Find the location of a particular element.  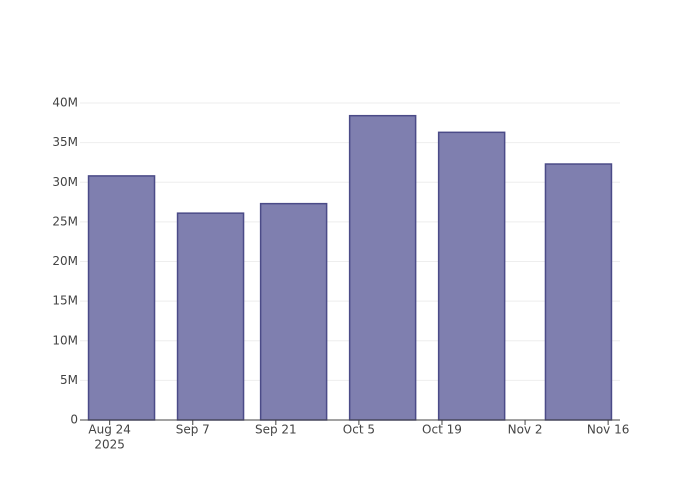

y-tick-label: 35M is located at coordinates (65, 142).